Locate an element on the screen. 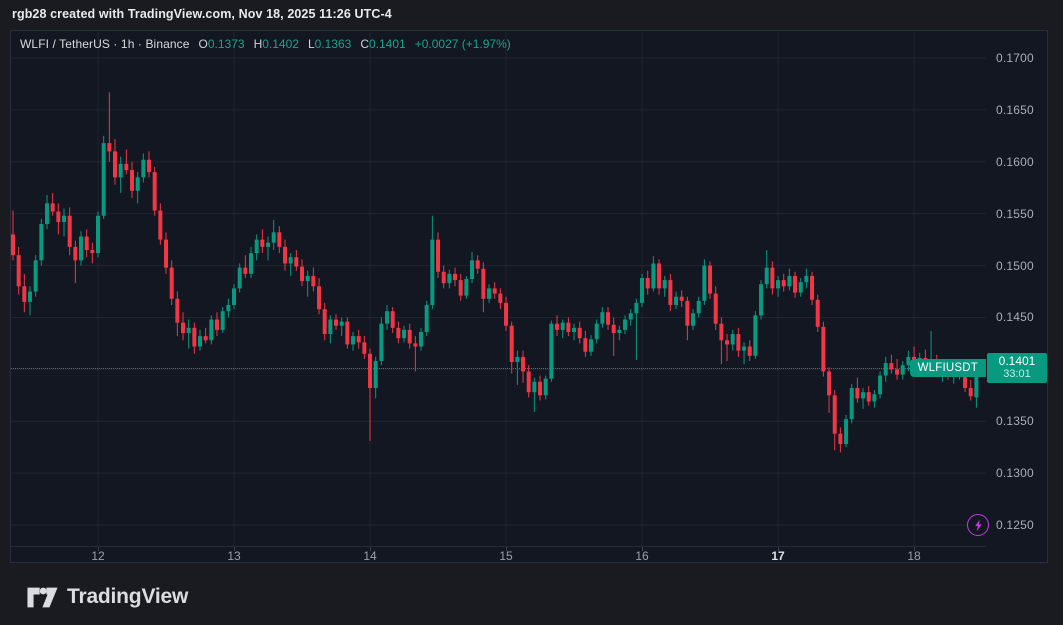 This screenshot has width=1063, height=625. flash-boost-button is located at coordinates (978, 525).